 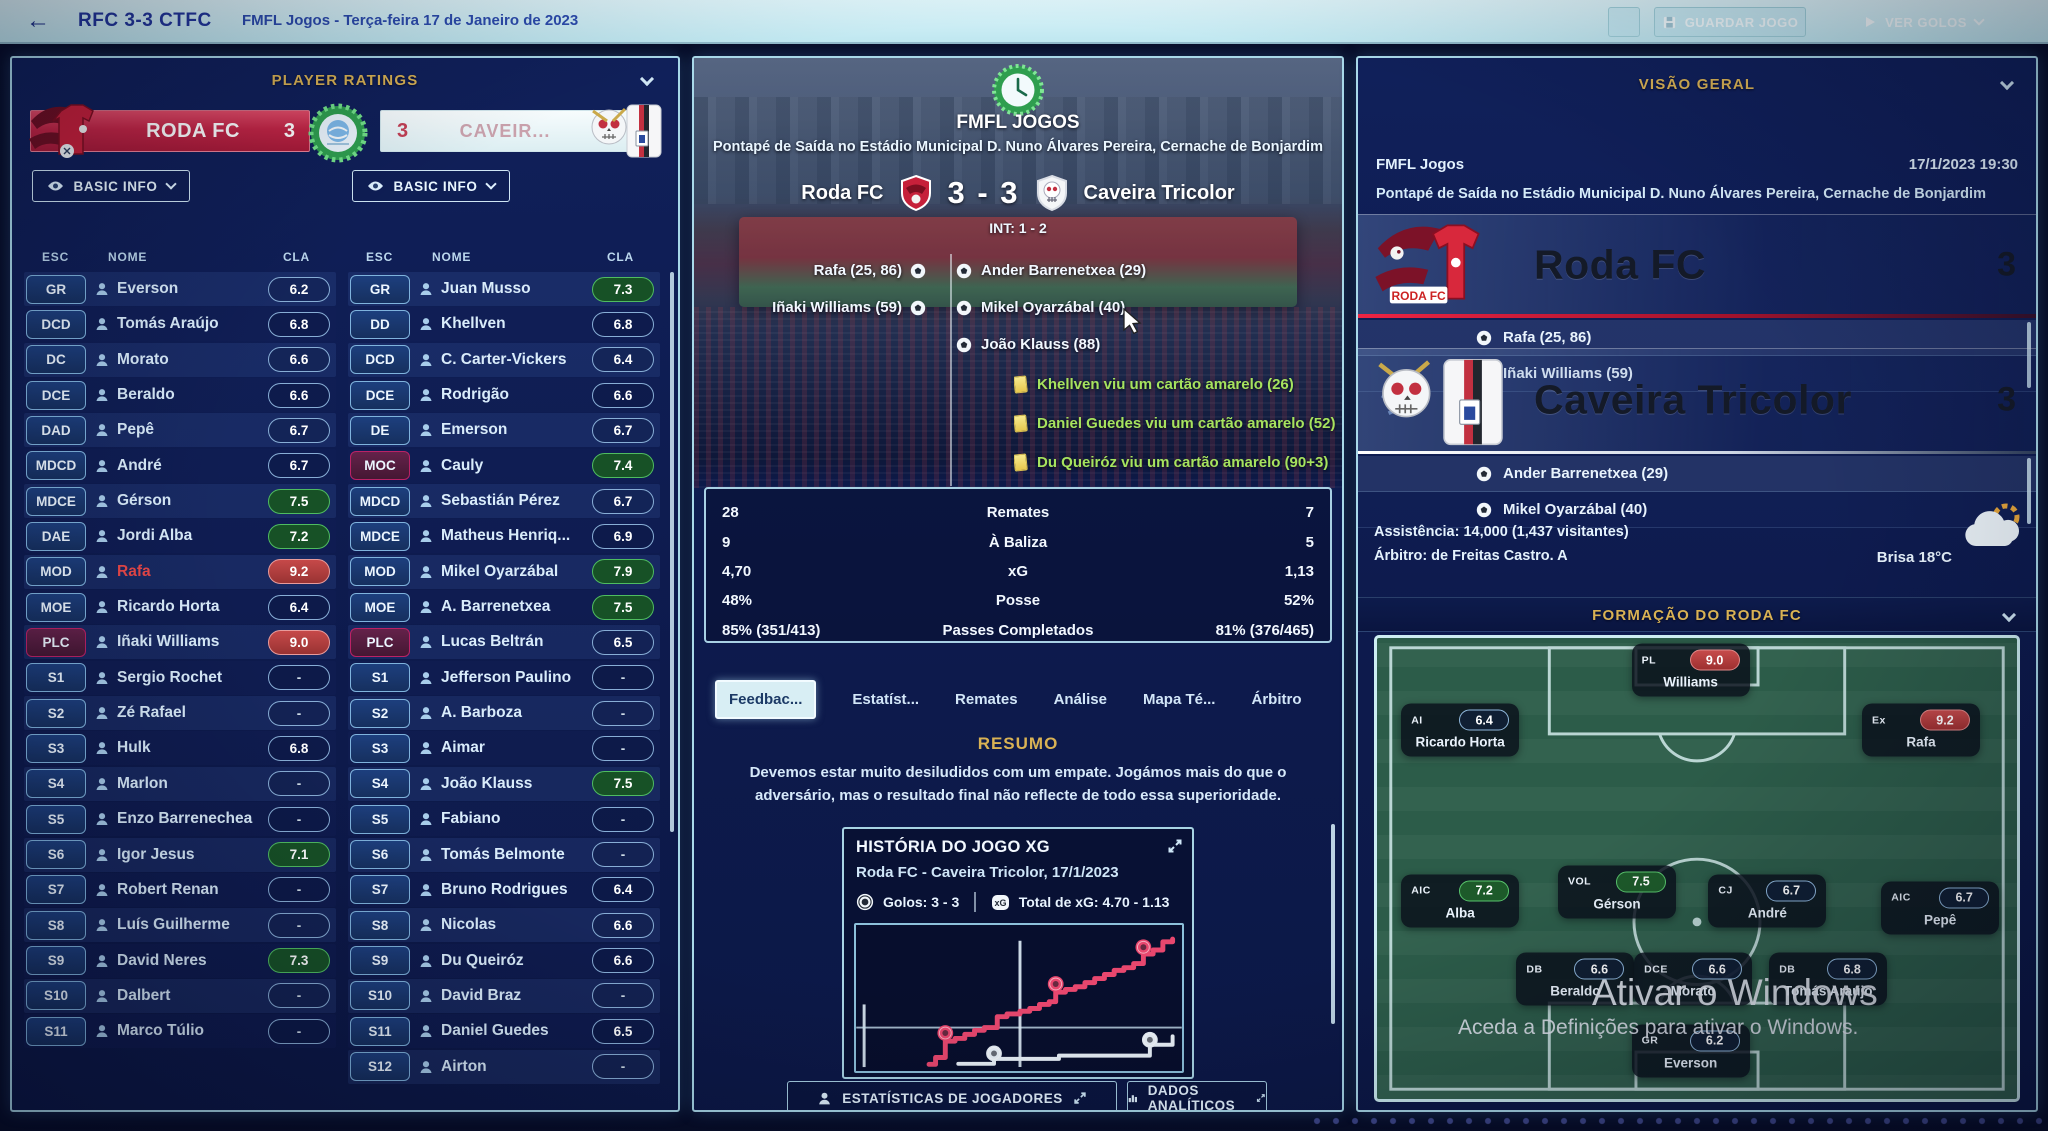 I want to click on player-row: DCD Tomás Araújo 6.8, so click(x=180, y=324).